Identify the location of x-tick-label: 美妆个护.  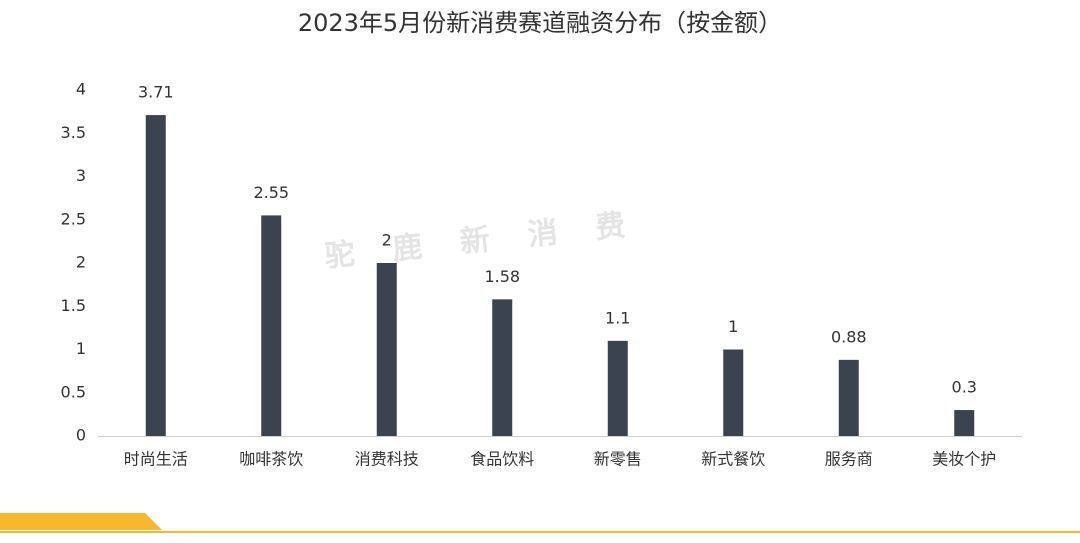
(964, 459).